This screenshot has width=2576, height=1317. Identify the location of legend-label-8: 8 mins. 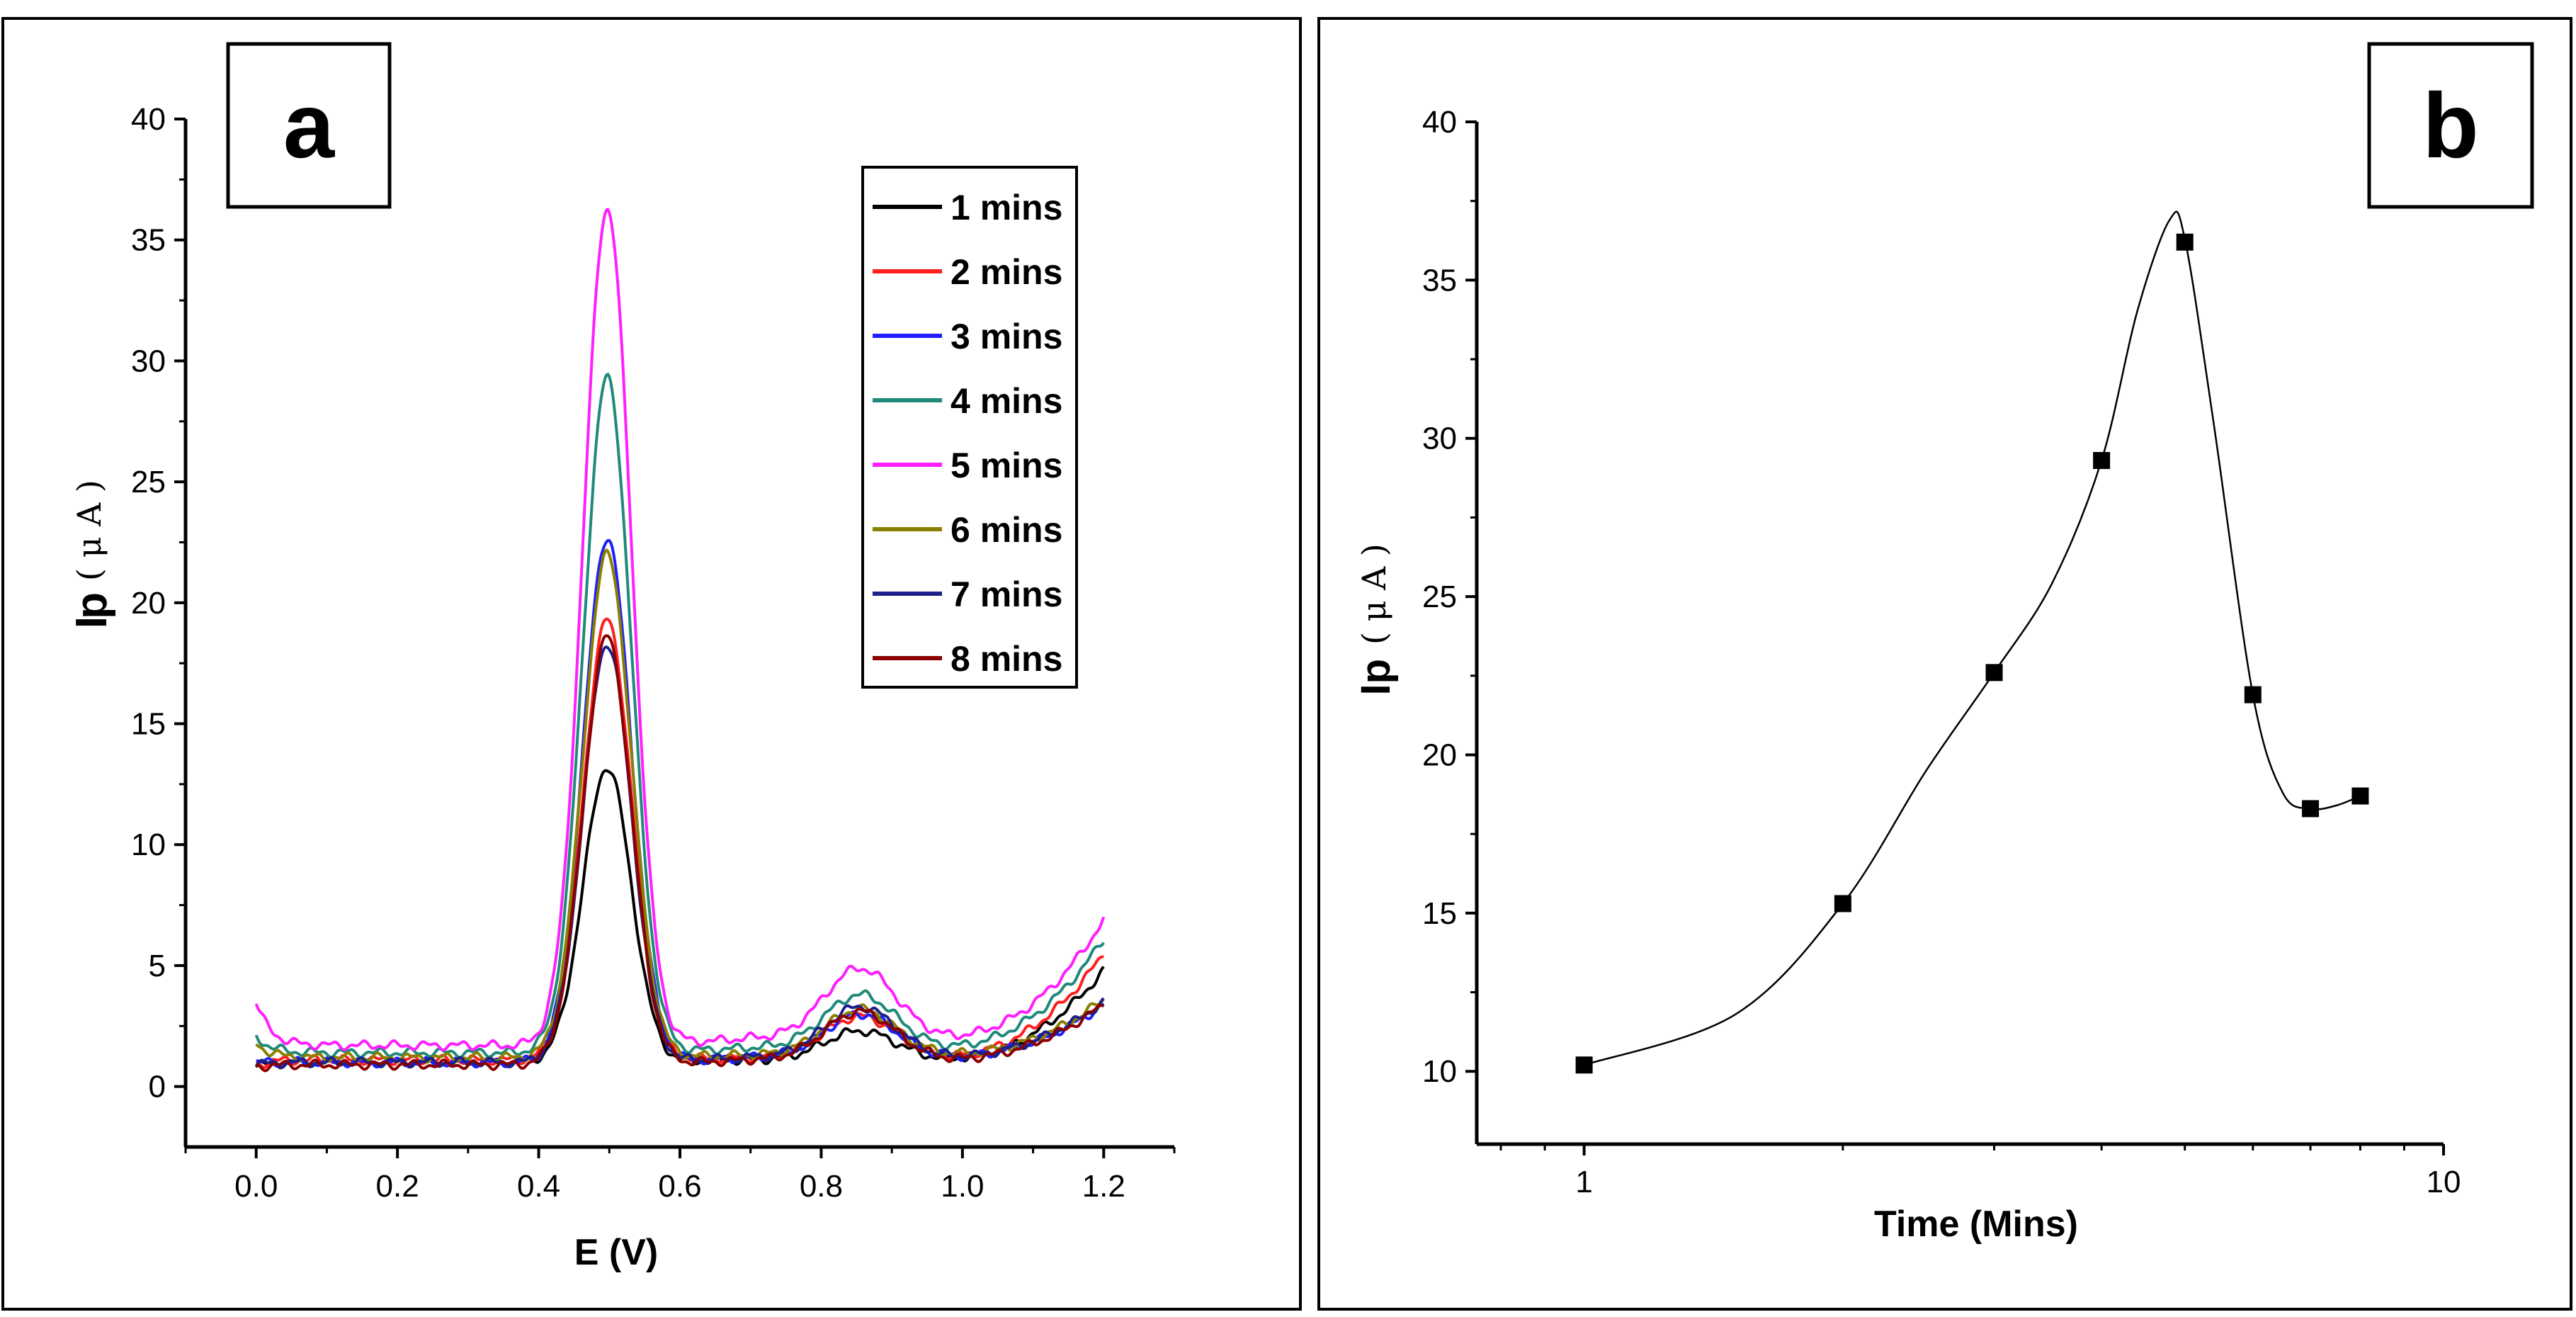
(1006, 659).